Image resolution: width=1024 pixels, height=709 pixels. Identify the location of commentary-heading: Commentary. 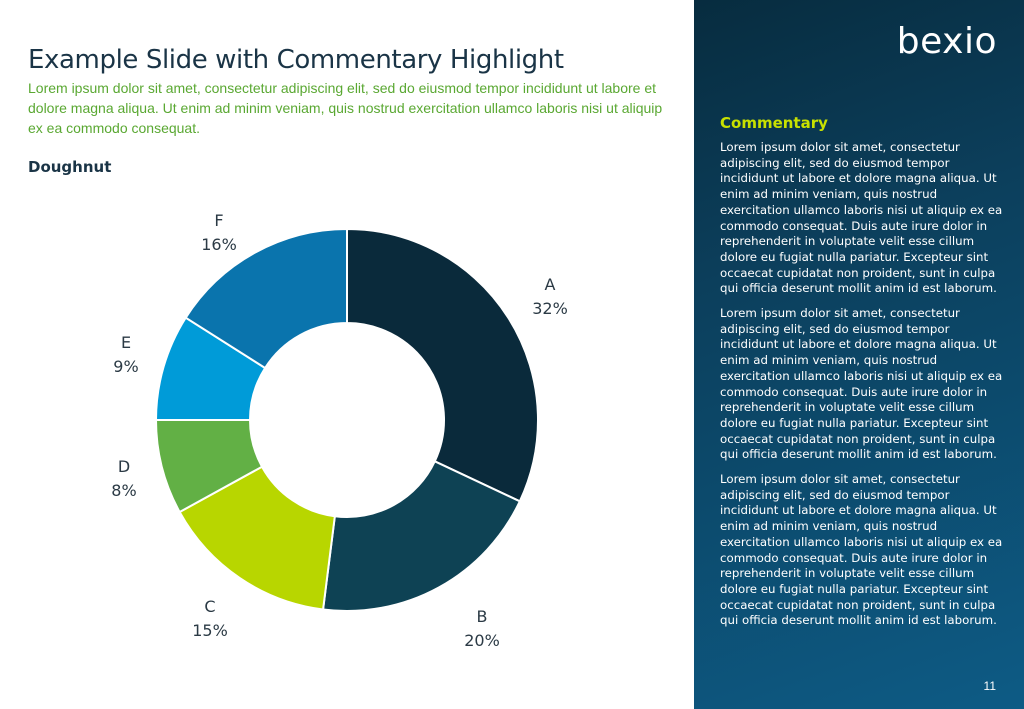
(774, 123).